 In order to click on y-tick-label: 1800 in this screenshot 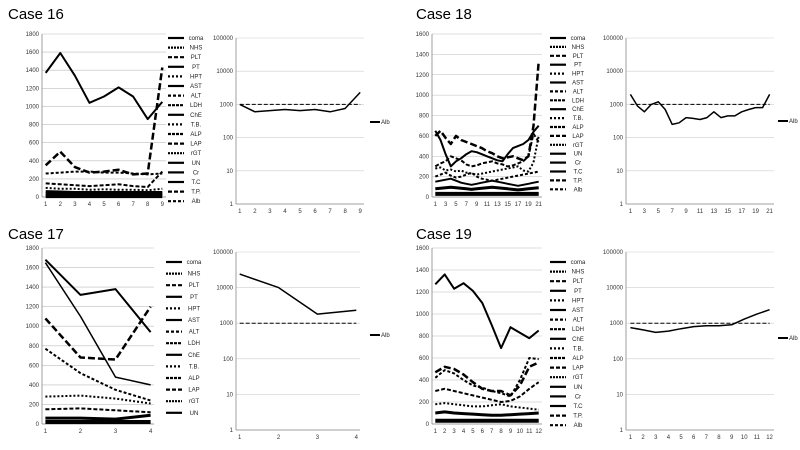, I will do `click(33, 249)`.